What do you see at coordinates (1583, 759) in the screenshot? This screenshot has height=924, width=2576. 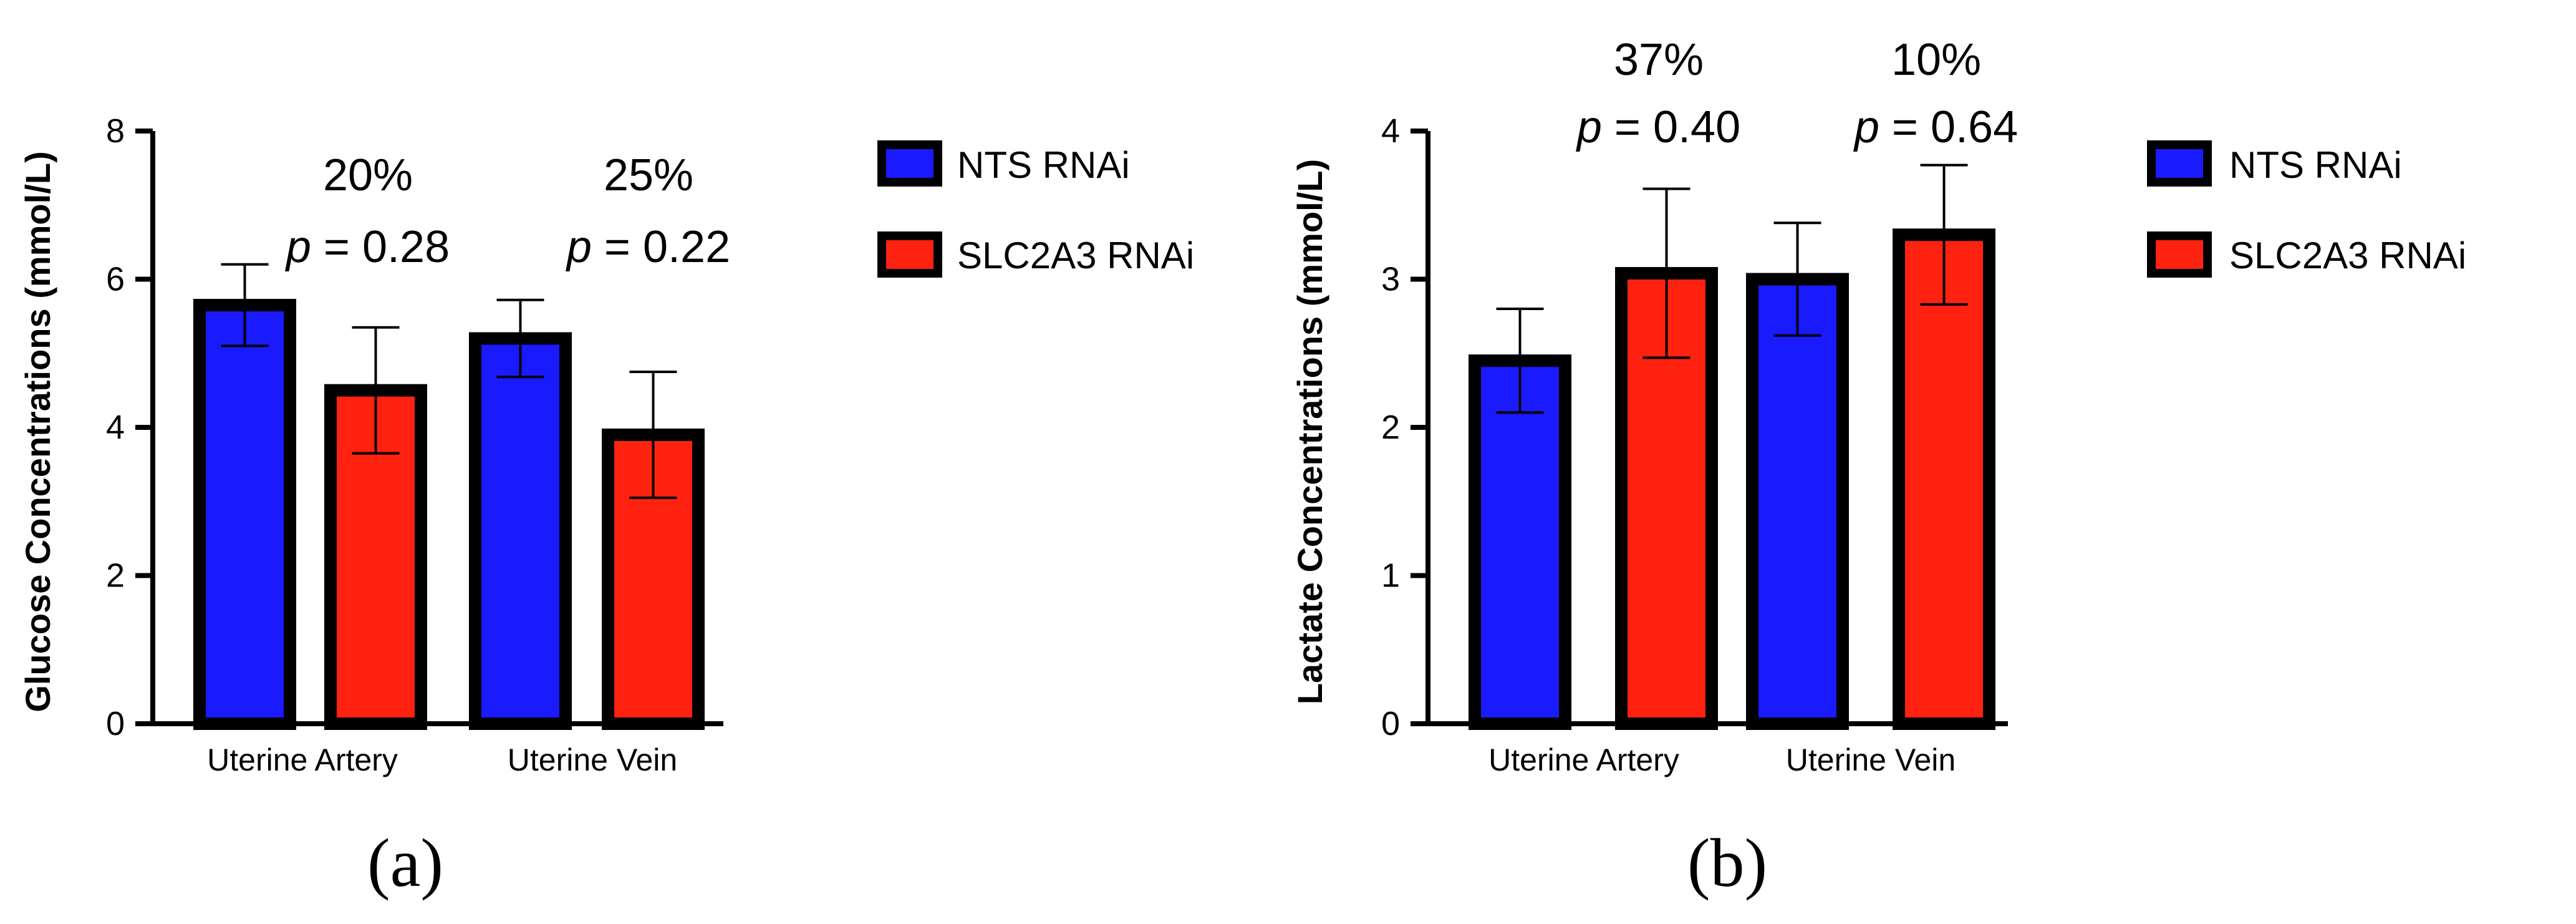 I see `x-category-label-b: Uterine Artery` at bounding box center [1583, 759].